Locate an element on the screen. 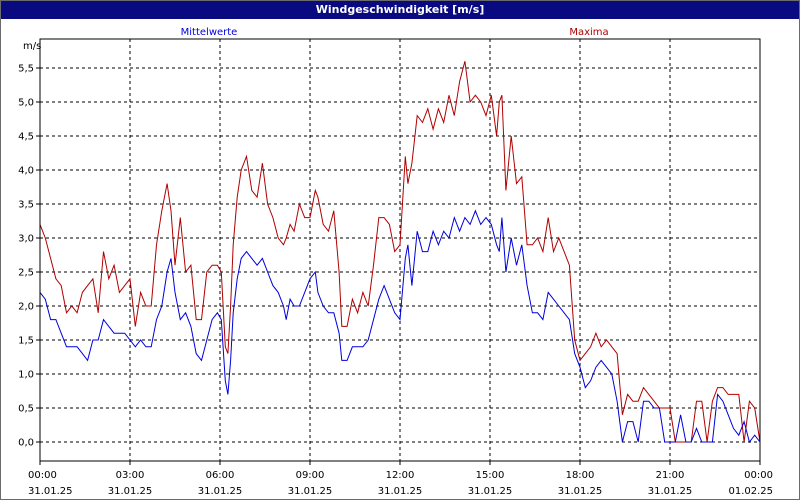 The image size is (800, 500). x-tick-time: 09:00 is located at coordinates (310, 475).